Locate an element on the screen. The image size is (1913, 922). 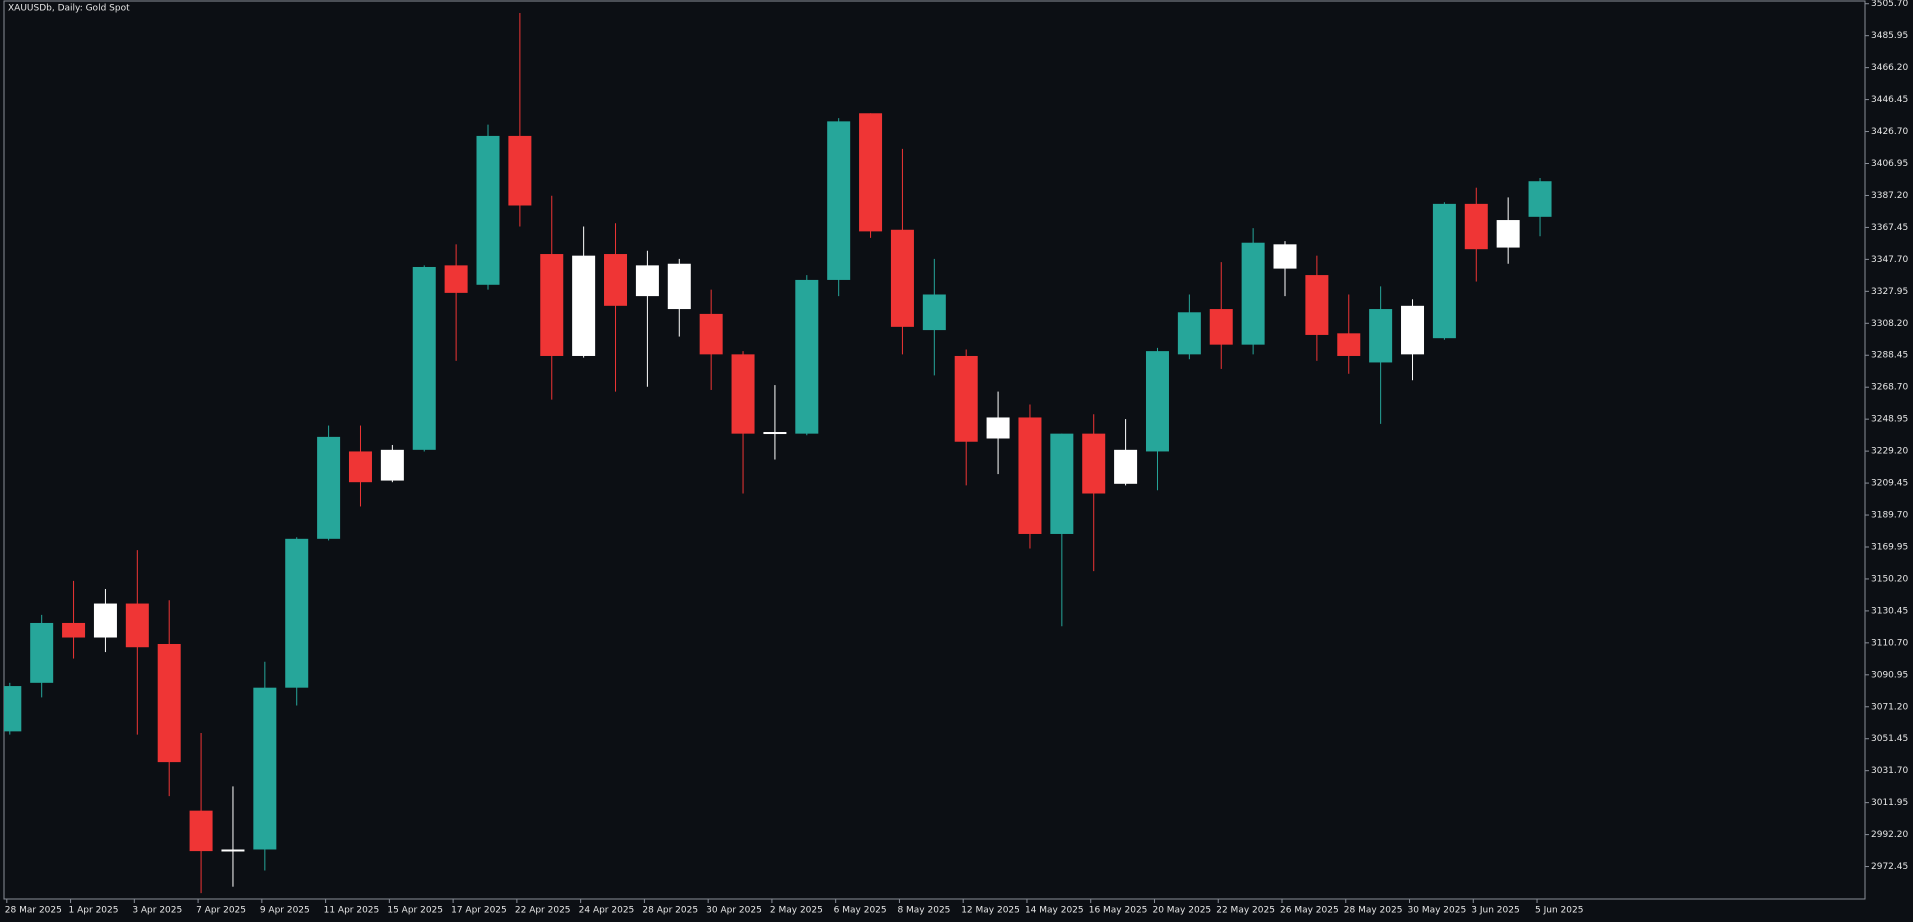
x-tick-label: 28 Mar 2025 is located at coordinates (33, 911).